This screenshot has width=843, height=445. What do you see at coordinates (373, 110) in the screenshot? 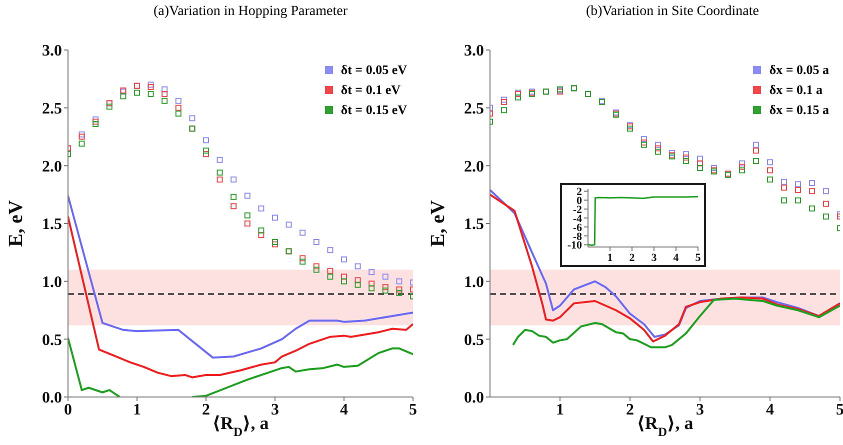
I see `legend-label: δt = 0.15 eV` at bounding box center [373, 110].